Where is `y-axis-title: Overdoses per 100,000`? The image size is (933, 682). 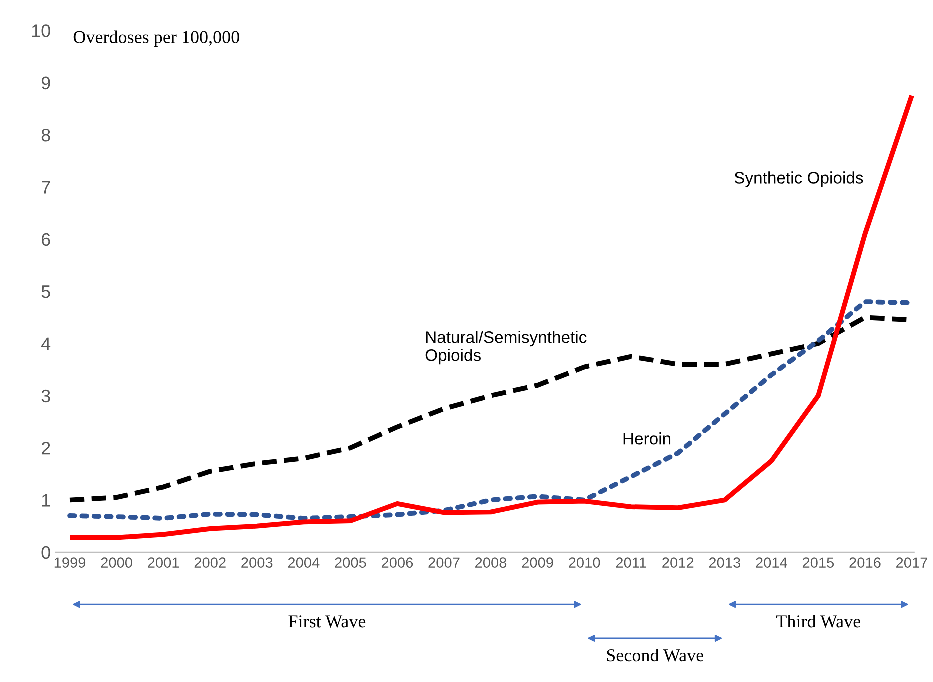
y-axis-title: Overdoses per 100,000 is located at coordinates (157, 39).